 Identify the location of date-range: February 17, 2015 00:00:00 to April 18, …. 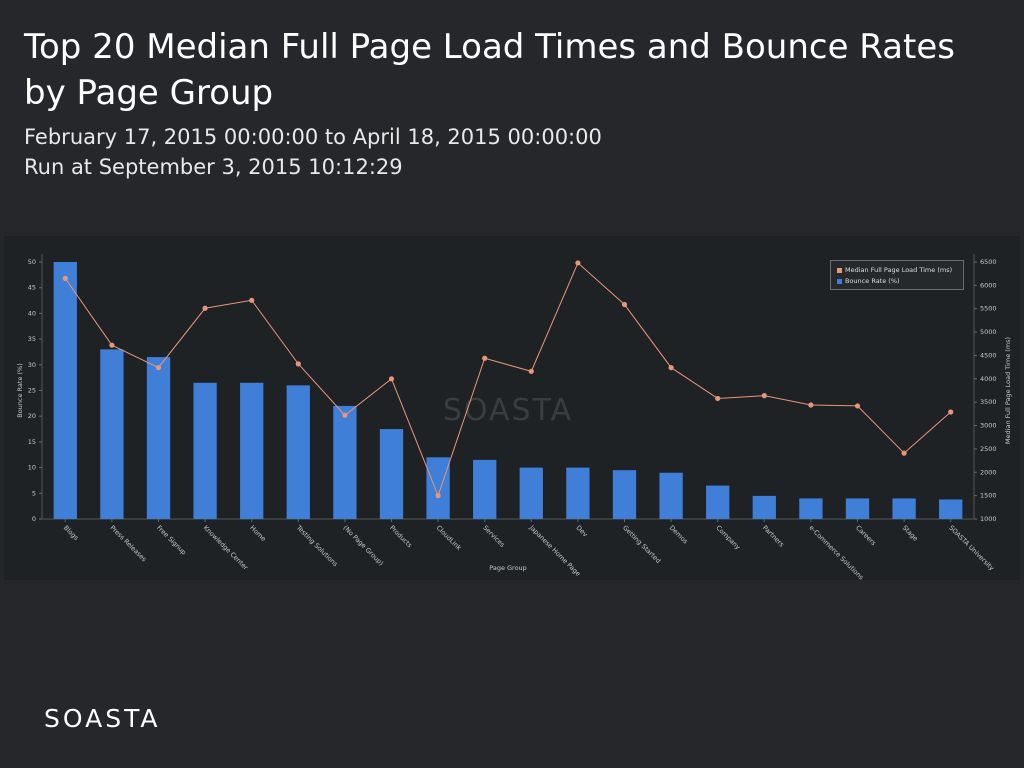
(313, 137).